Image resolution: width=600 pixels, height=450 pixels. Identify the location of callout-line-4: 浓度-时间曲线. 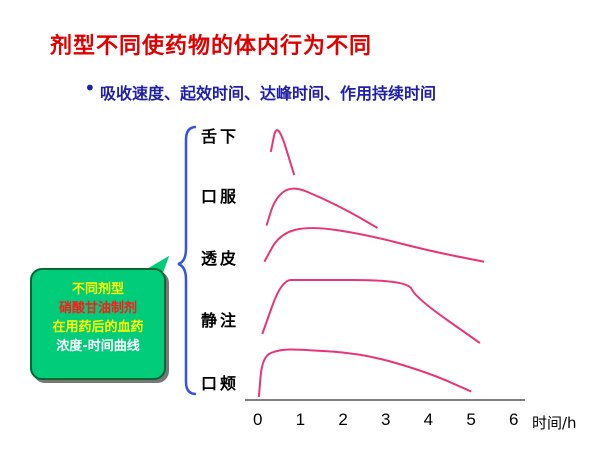
(98, 346).